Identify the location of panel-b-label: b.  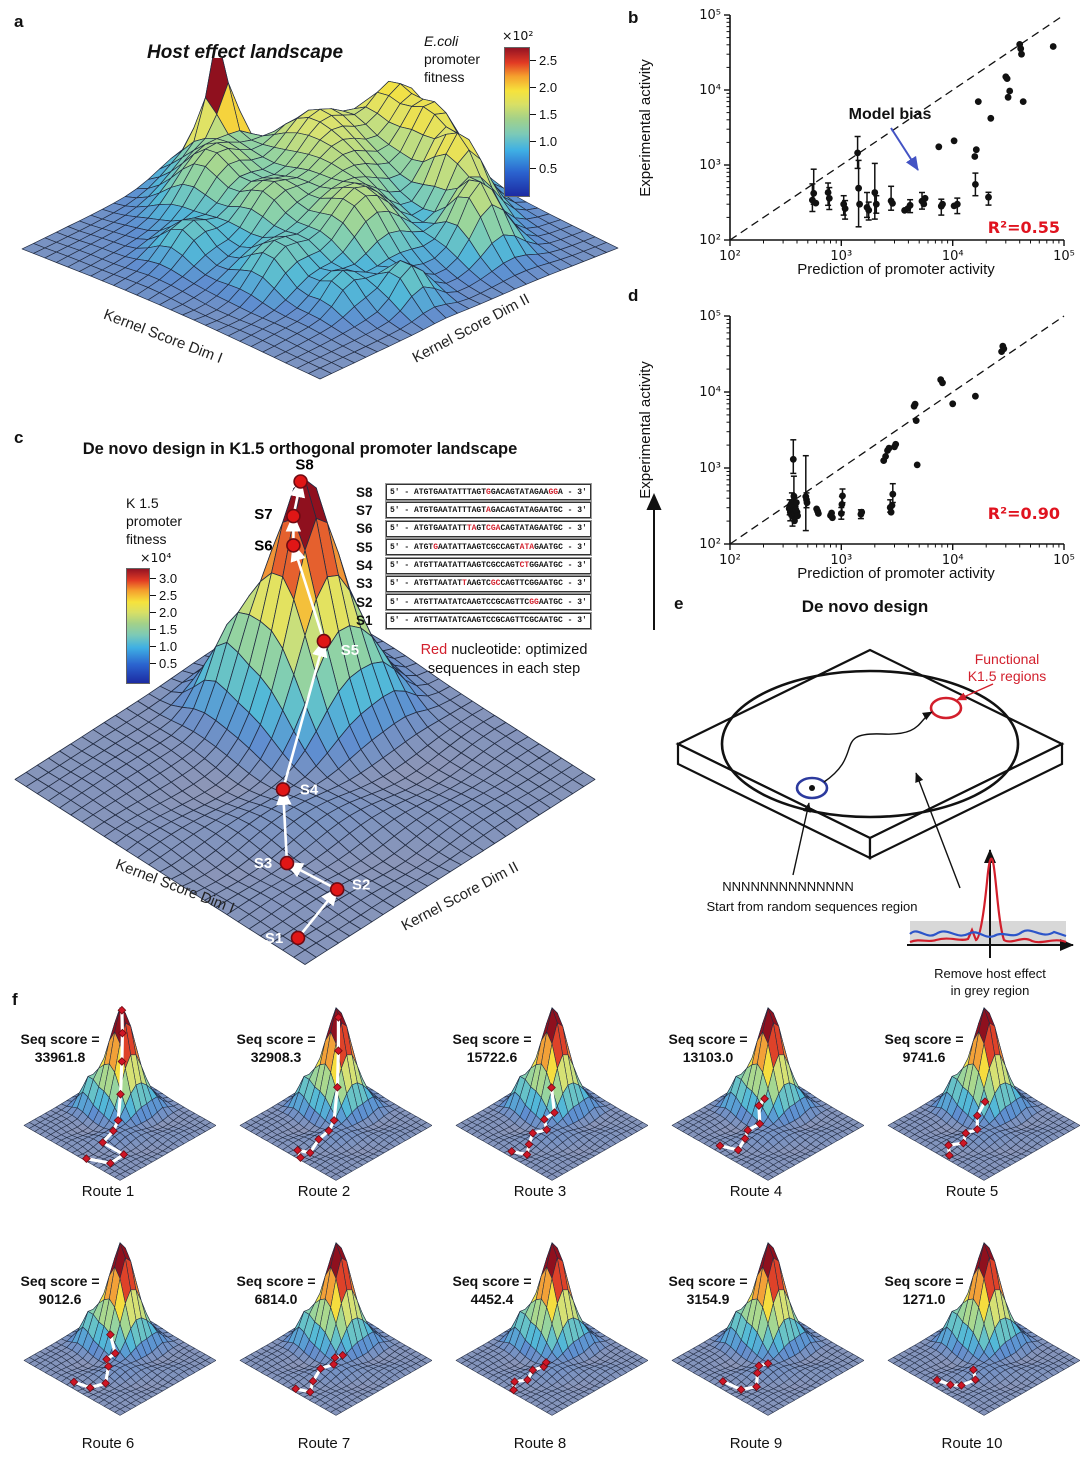
(633, 17).